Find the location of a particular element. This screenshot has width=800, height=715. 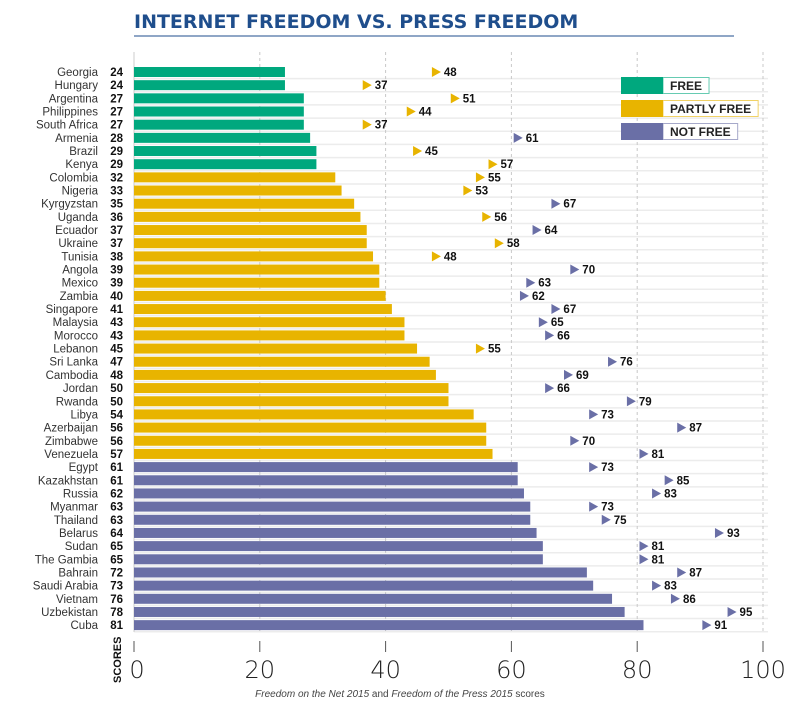

legend-label: FREE is located at coordinates (686, 86).